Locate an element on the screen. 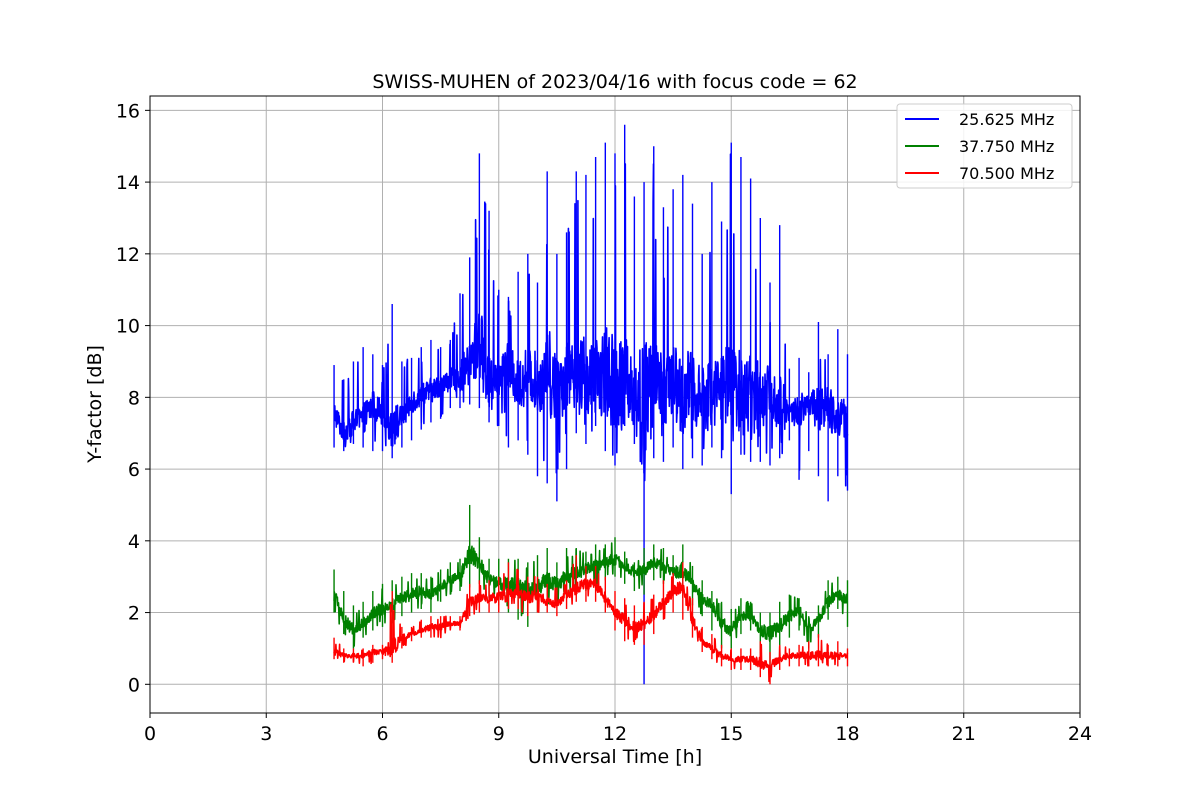 This screenshot has height=800, width=1200. y-tick-label: 8 is located at coordinates (134, 398).